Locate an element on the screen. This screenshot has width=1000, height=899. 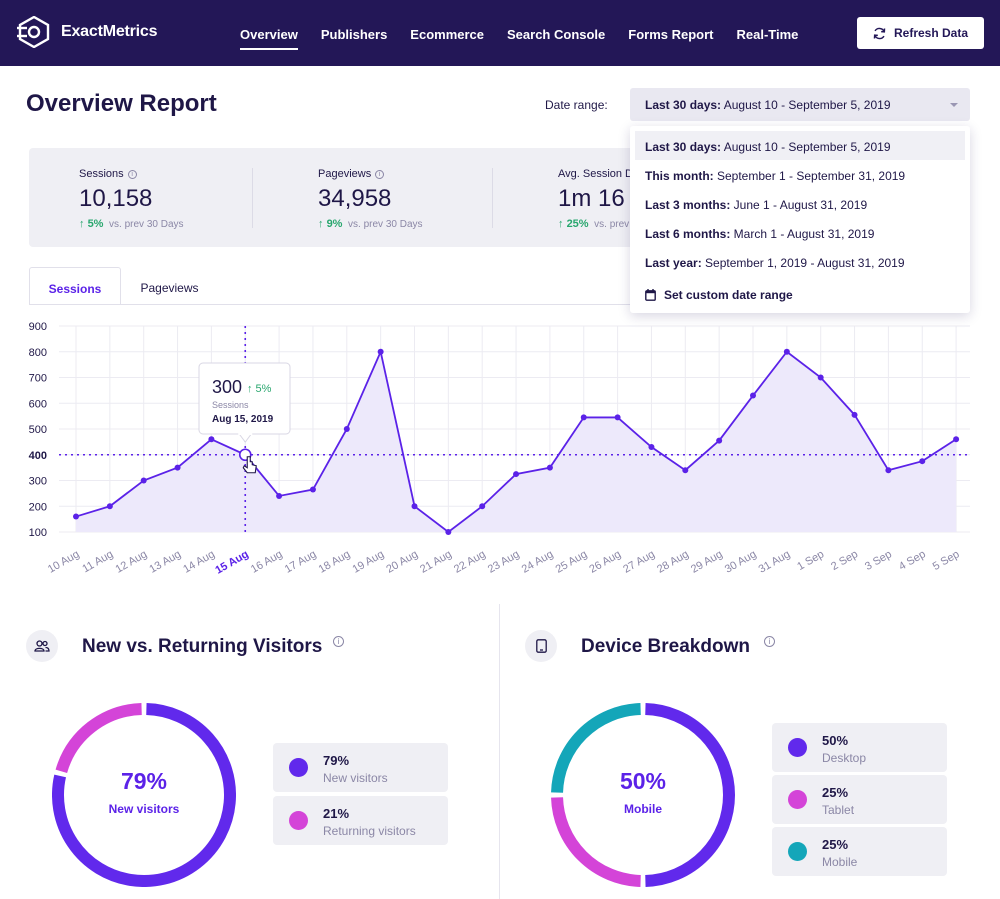
stat-label: Avg. Session D is located at coordinates (596, 174).